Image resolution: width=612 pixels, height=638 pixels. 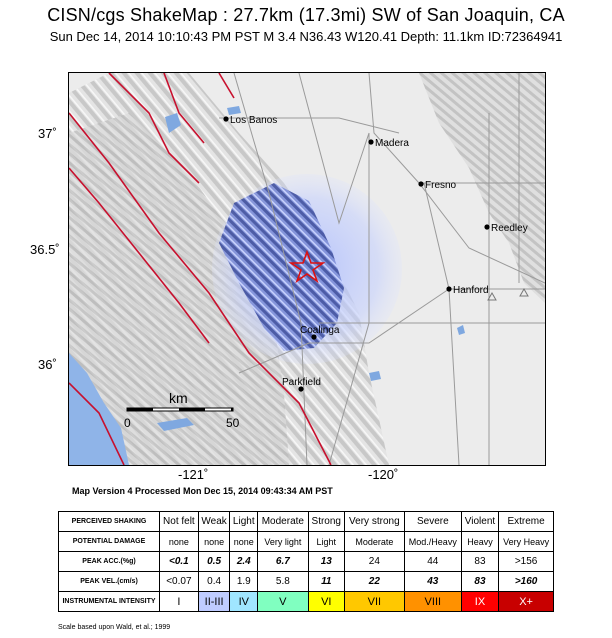 What do you see at coordinates (526, 601) in the screenshot?
I see `intensity-cell: X+` at bounding box center [526, 601].